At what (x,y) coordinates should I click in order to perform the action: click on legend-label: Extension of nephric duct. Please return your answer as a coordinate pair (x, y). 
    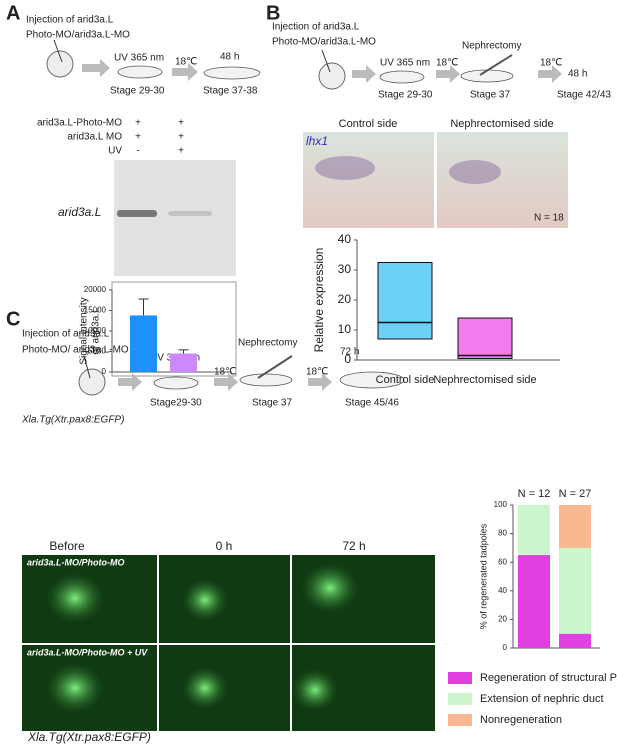
    Looking at the image, I should click on (542, 699).